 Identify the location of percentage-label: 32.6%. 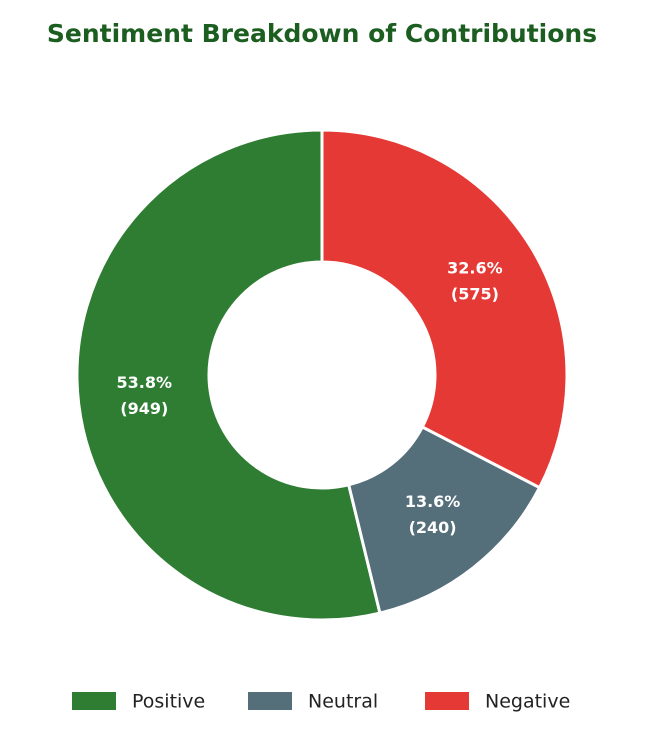
(475, 267).